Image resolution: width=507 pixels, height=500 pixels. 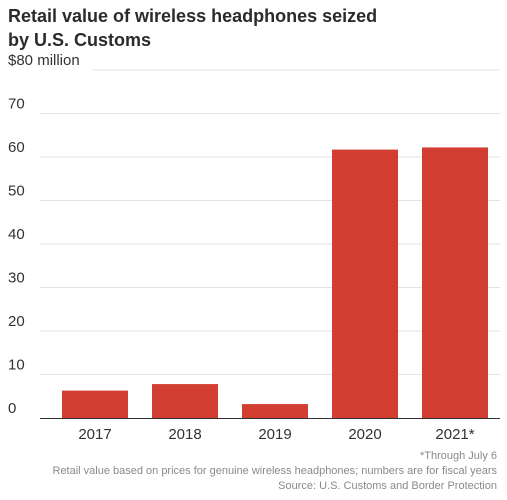 What do you see at coordinates (44, 60) in the screenshot?
I see `y-tick-label-80: $80 million` at bounding box center [44, 60].